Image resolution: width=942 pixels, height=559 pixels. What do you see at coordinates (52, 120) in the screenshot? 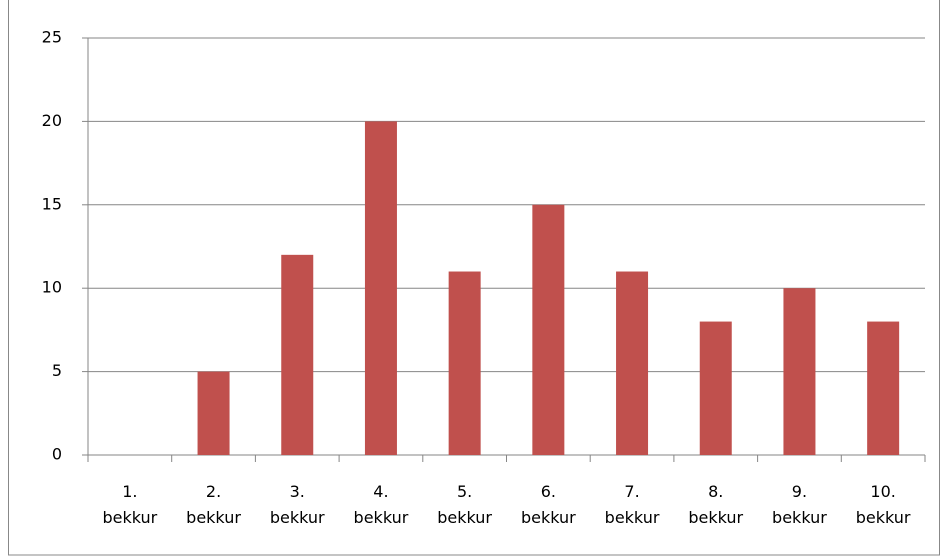
I see `y-tick-label: 20` at bounding box center [52, 120].